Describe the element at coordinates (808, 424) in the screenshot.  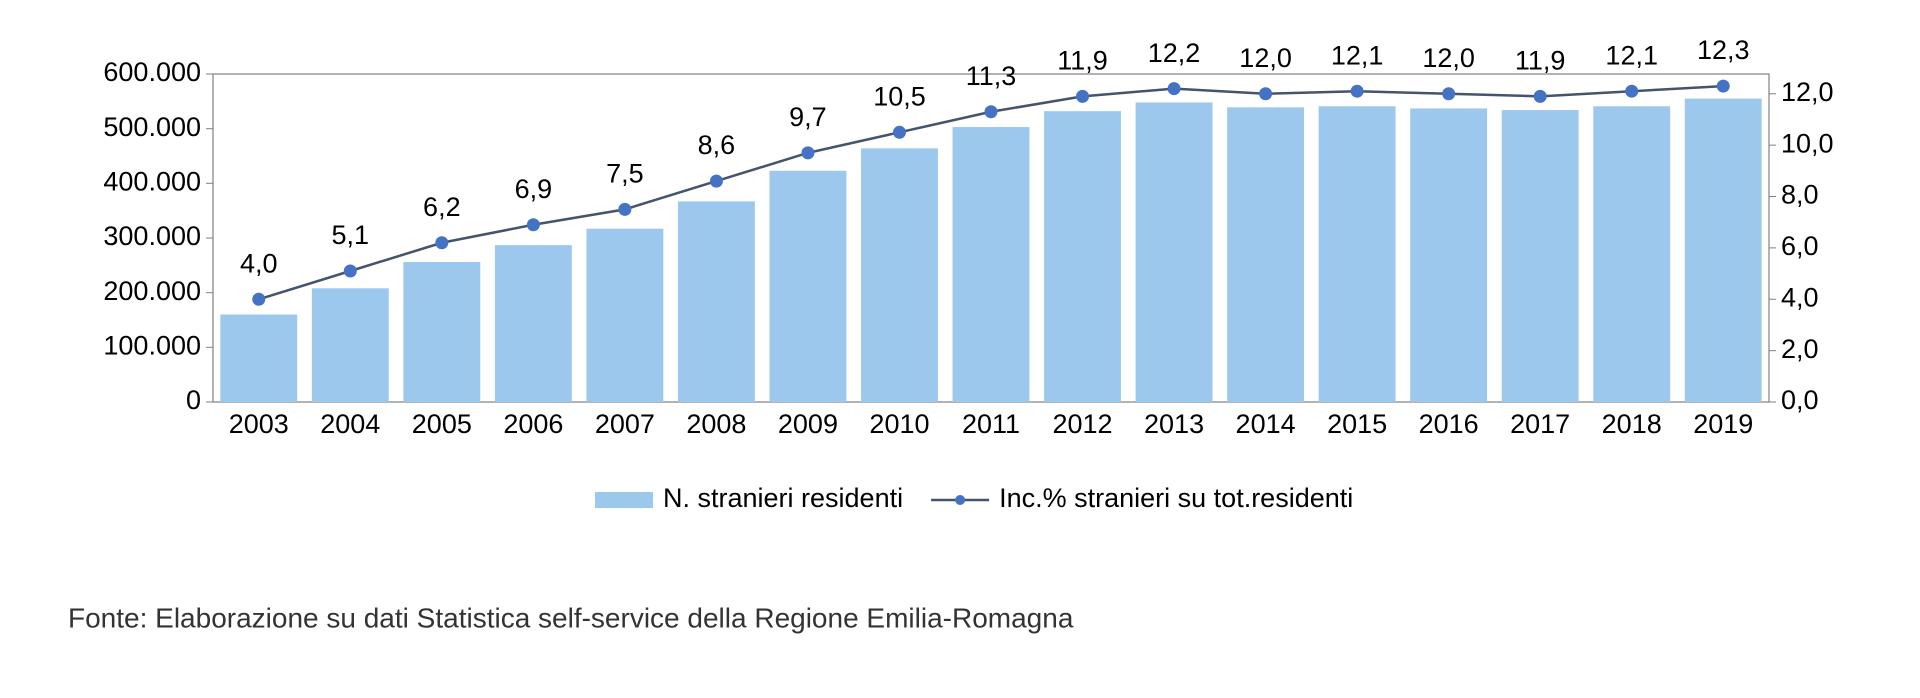
I see `x-tick-label: 2009` at that location.